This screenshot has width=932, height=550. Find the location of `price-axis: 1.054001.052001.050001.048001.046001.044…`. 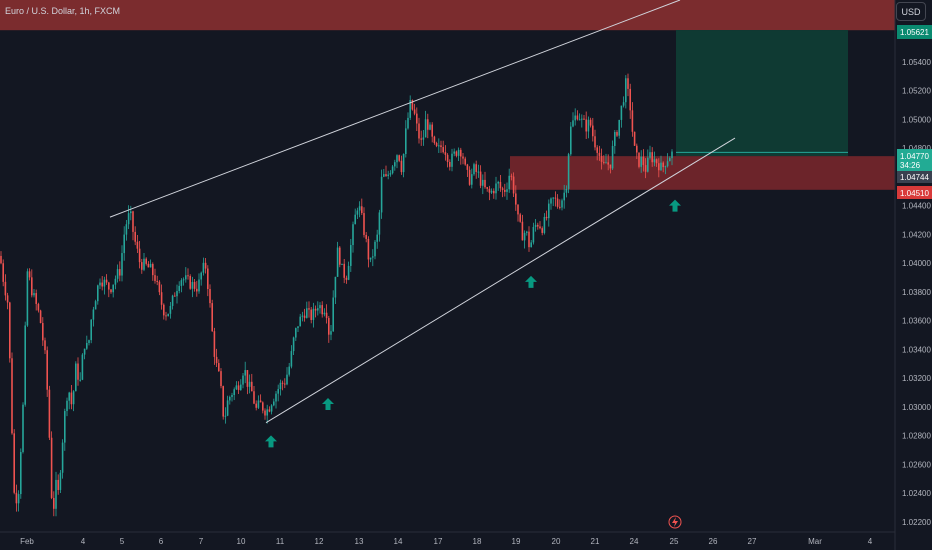

price-axis: 1.054001.052001.050001.048001.046001.044… is located at coordinates (916, 292).